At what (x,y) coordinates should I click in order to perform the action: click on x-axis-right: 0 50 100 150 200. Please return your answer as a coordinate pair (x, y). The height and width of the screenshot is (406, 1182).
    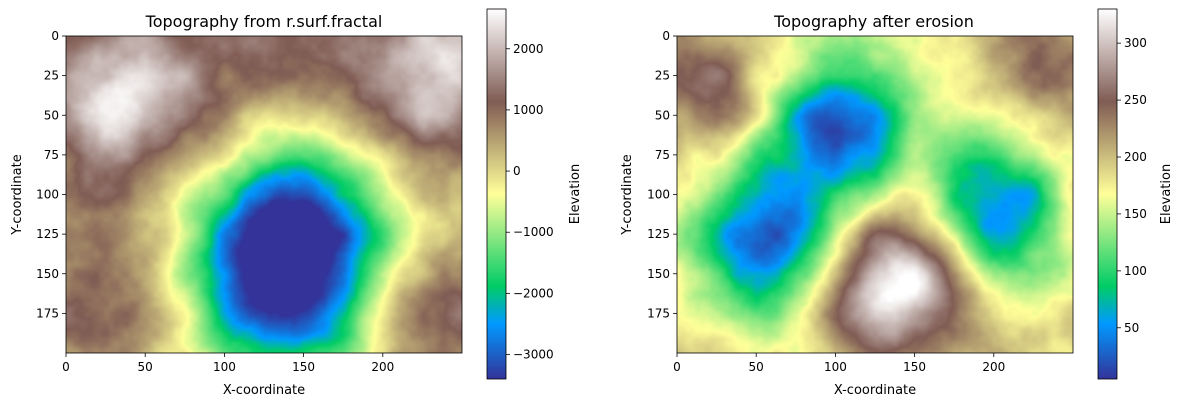
    Looking at the image, I should click on (839, 363).